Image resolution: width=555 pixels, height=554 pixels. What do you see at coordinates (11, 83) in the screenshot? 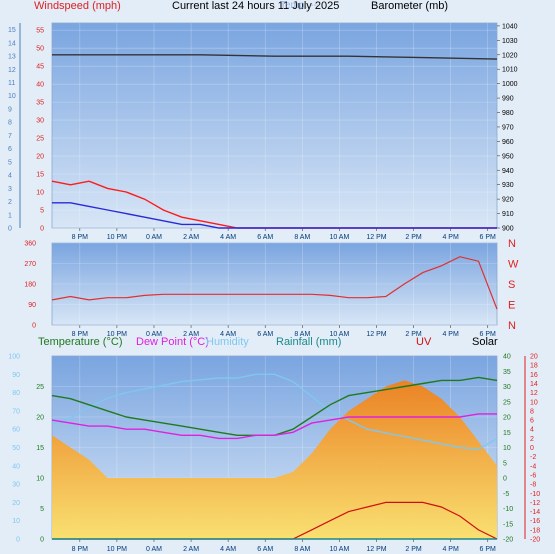
I see `kmh-tick-label: 11` at bounding box center [11, 83].